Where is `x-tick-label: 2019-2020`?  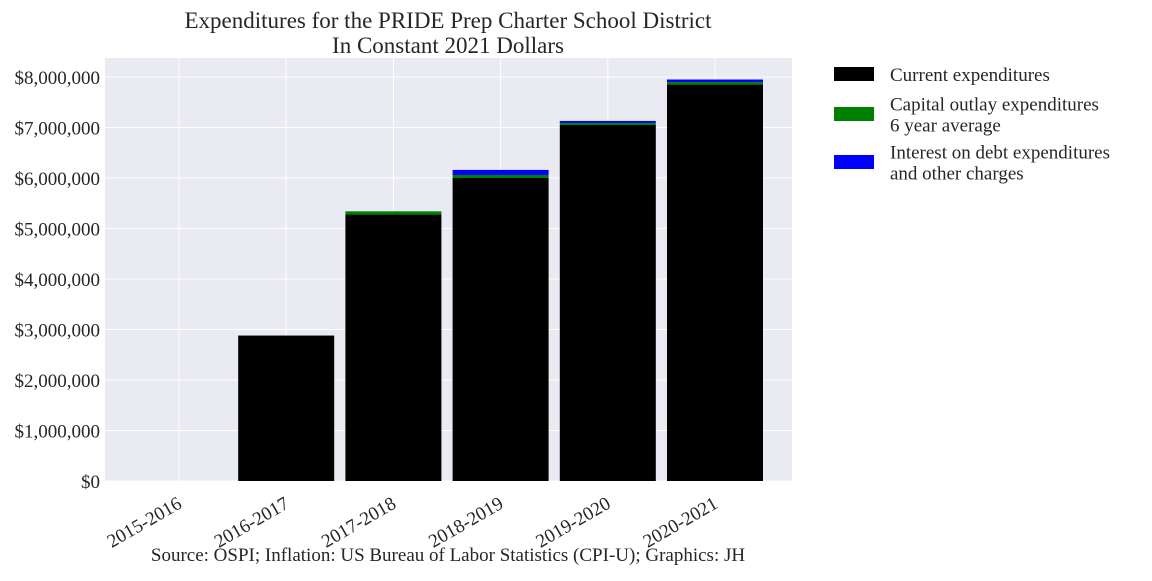 x-tick-label: 2019-2020 is located at coordinates (574, 522).